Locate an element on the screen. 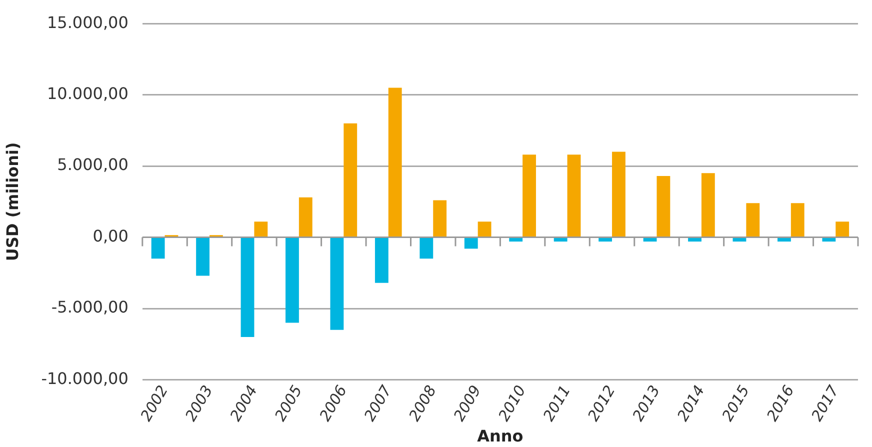 The width and height of the screenshot is (872, 447). y-tick-label: 10.000,00 is located at coordinates (87, 93).